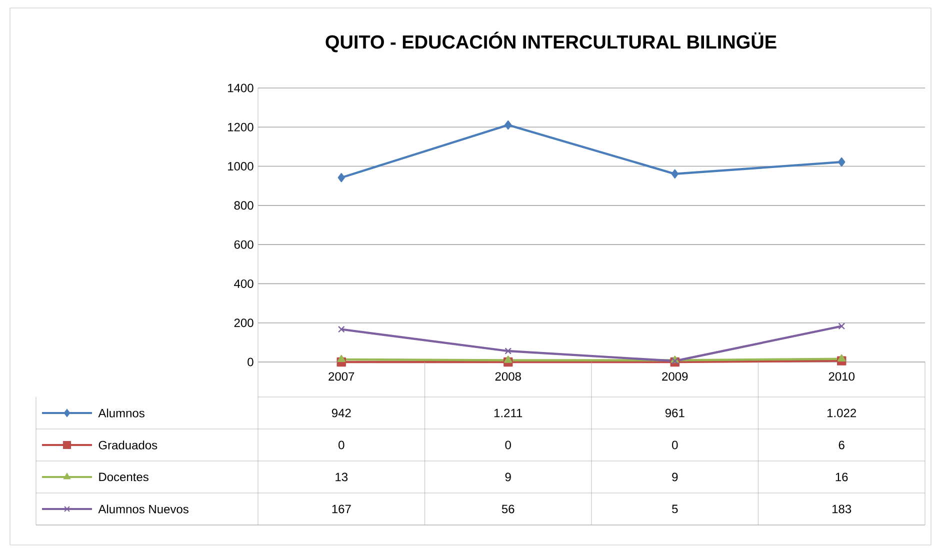 This screenshot has height=553, width=937. What do you see at coordinates (341, 376) in the screenshot?
I see `x-tick-label: 2007` at bounding box center [341, 376].